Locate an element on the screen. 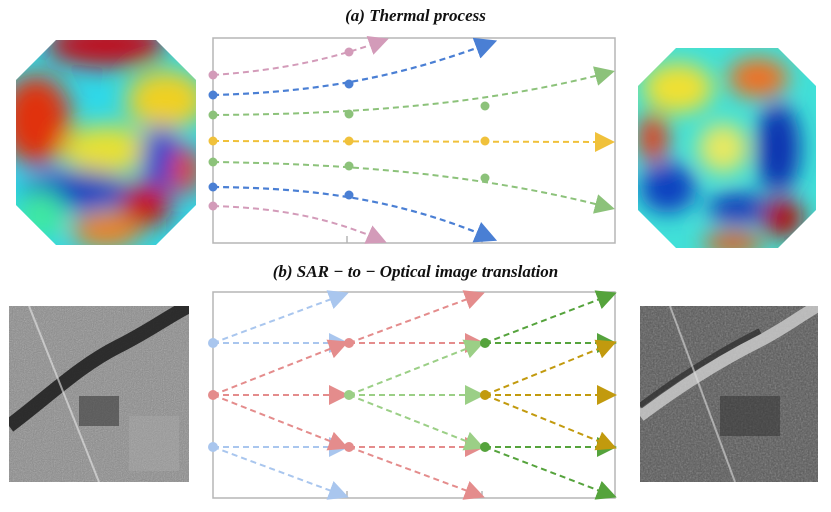  stage-1-edges is located at coordinates (280, 395).